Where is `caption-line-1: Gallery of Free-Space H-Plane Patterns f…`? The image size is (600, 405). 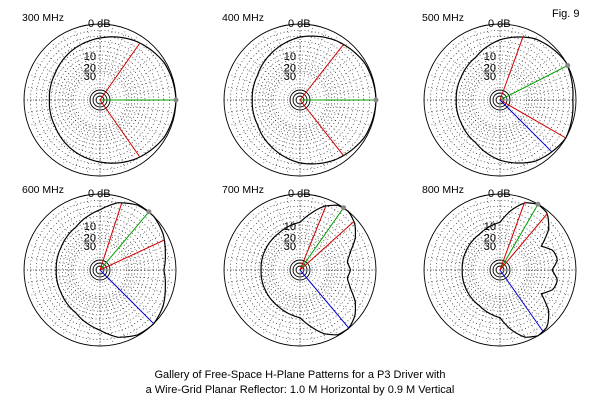 caption-line-1: Gallery of Free-Space H-Plane Patterns f… is located at coordinates (300, 375).